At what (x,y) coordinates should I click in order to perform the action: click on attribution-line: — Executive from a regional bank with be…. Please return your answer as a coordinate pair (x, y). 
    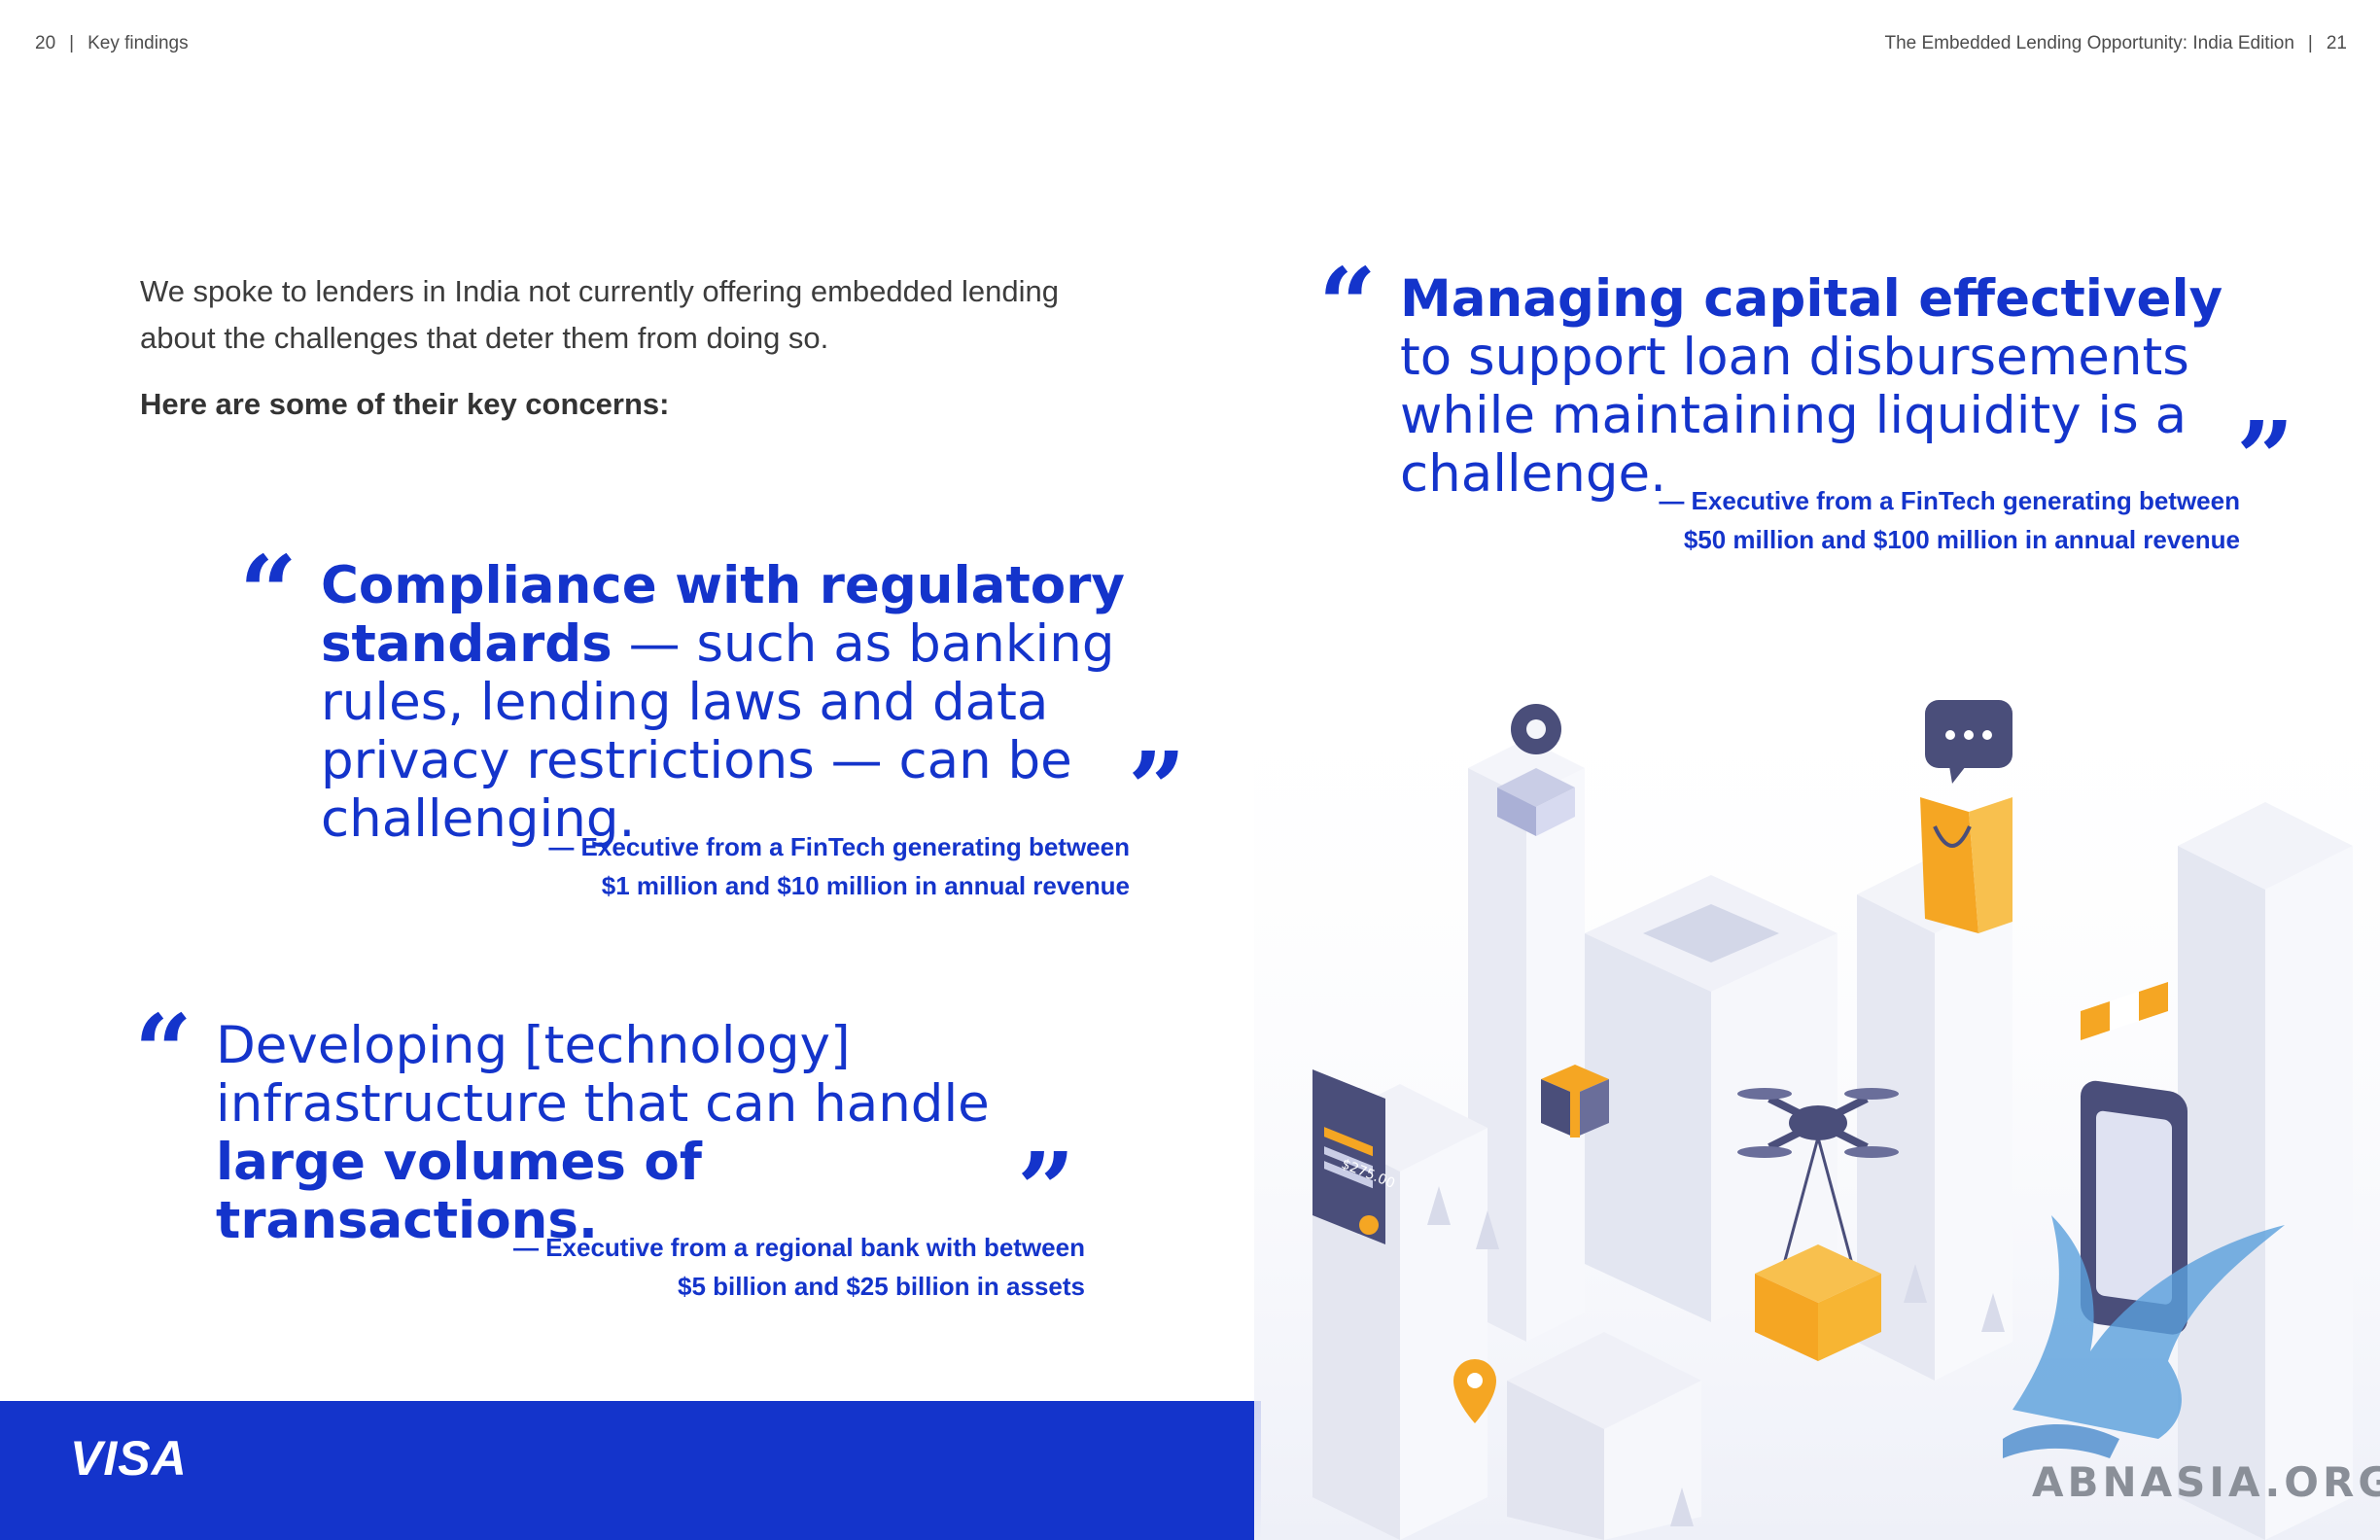
    Looking at the image, I should click on (798, 1247).